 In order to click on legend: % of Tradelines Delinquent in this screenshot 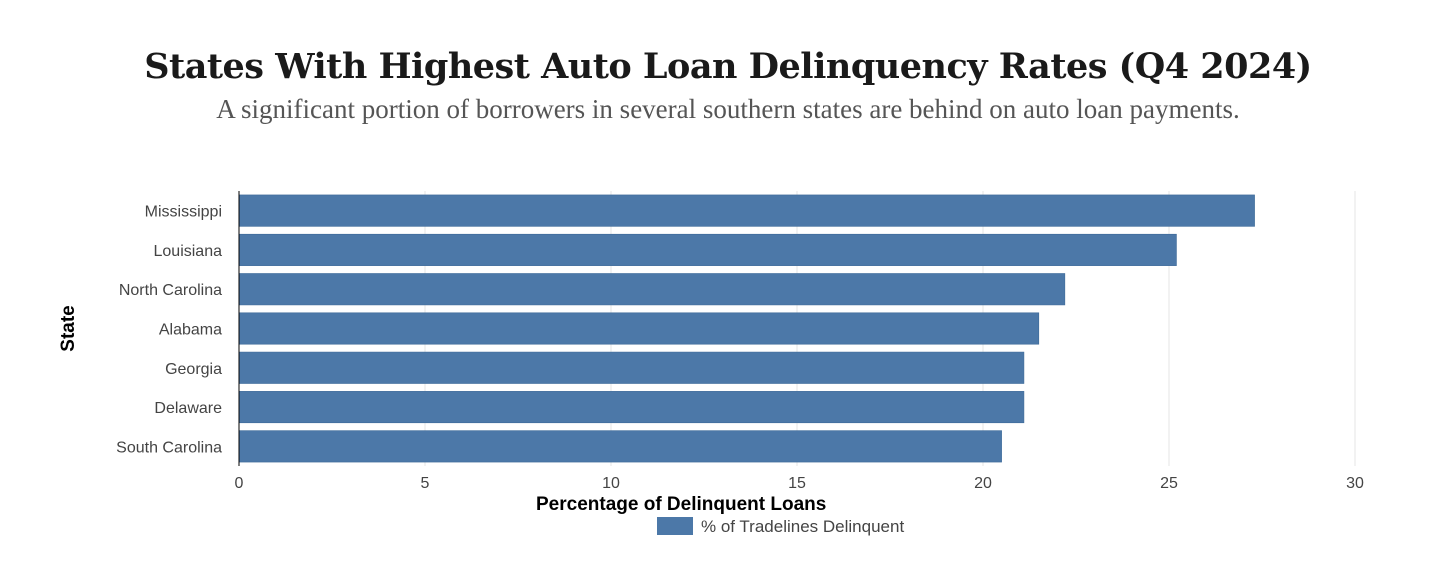, I will do `click(780, 526)`.